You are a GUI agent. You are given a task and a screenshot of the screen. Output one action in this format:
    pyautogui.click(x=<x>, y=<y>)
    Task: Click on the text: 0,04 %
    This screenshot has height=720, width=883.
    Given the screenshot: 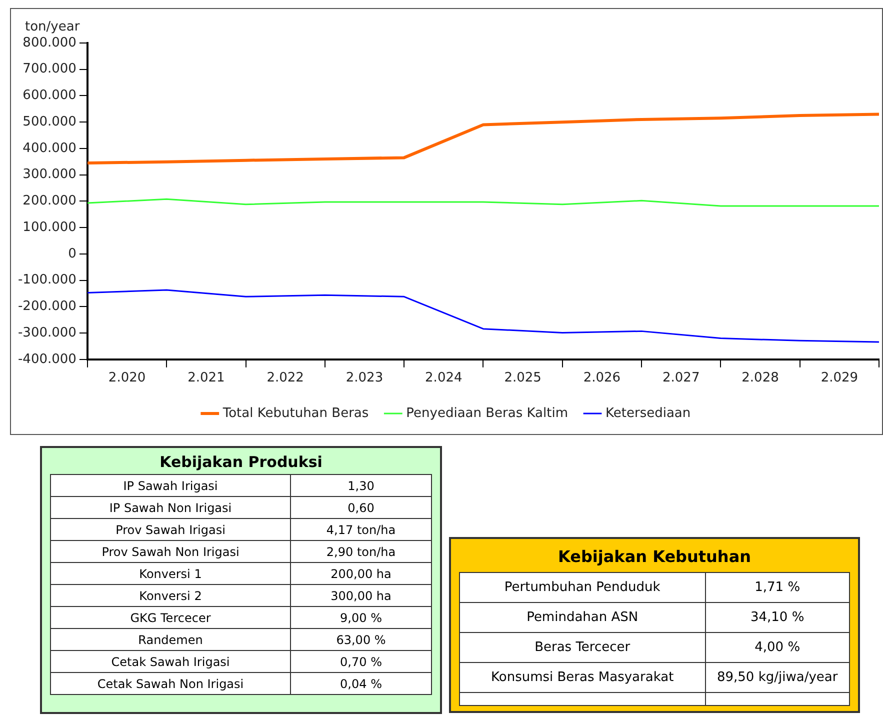 What is the action you would take?
    pyautogui.click(x=361, y=683)
    